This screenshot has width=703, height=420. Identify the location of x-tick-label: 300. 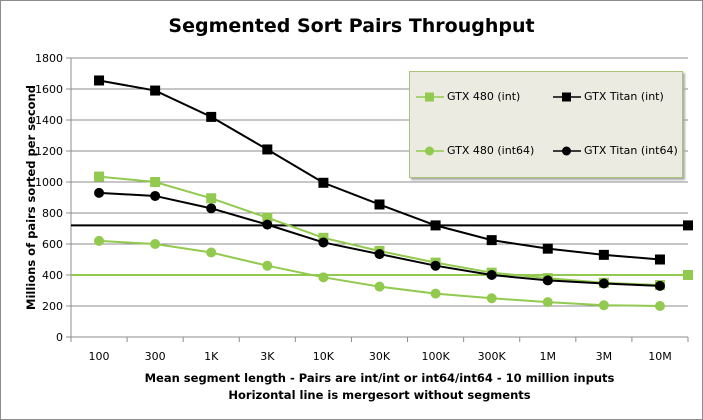
(155, 356).